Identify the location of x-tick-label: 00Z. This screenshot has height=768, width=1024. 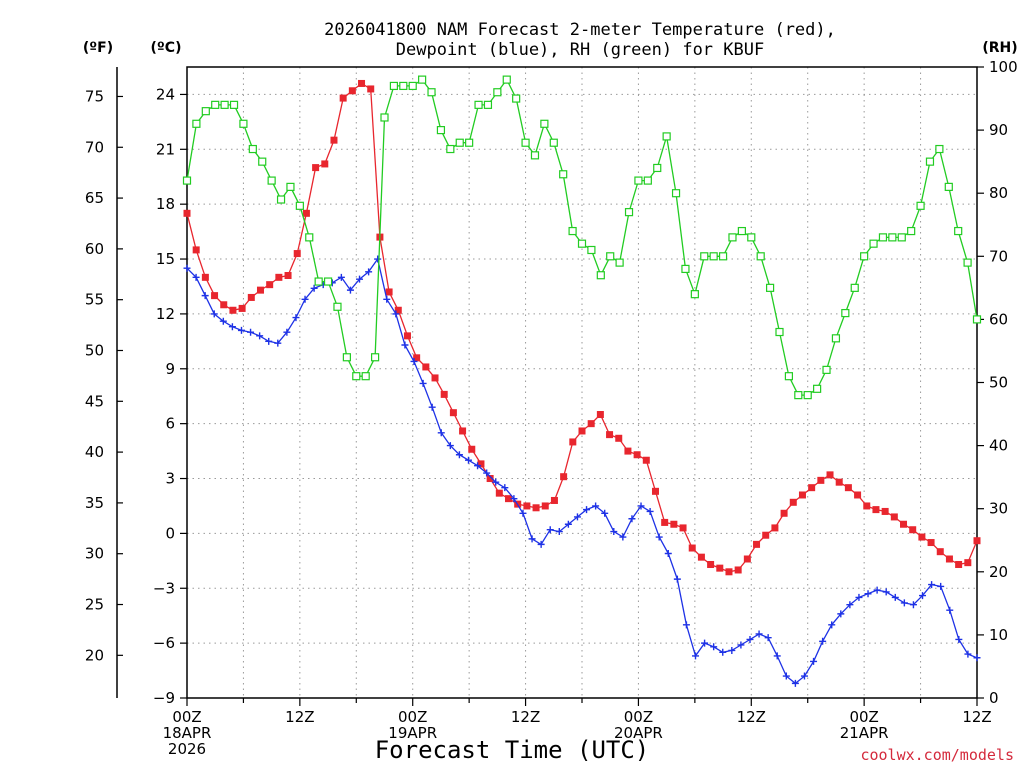
(863, 717).